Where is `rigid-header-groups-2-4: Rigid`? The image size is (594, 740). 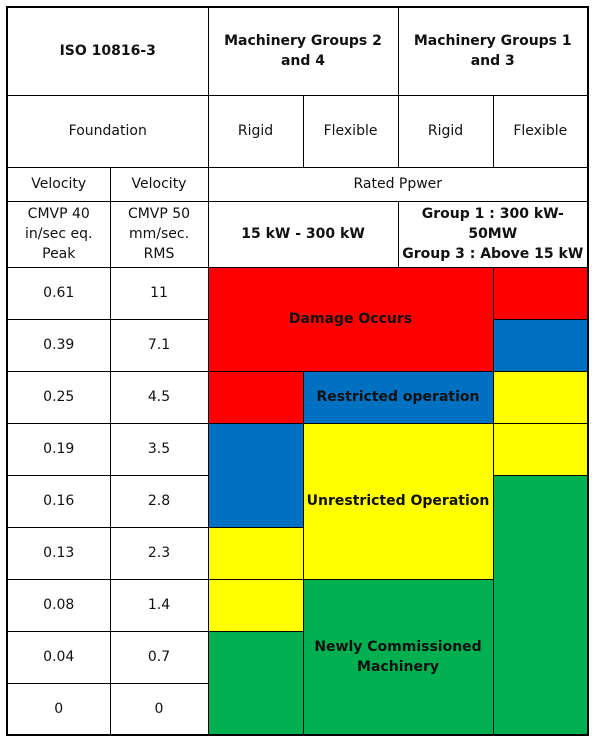
rigid-header-groups-2-4: Rigid is located at coordinates (255, 131).